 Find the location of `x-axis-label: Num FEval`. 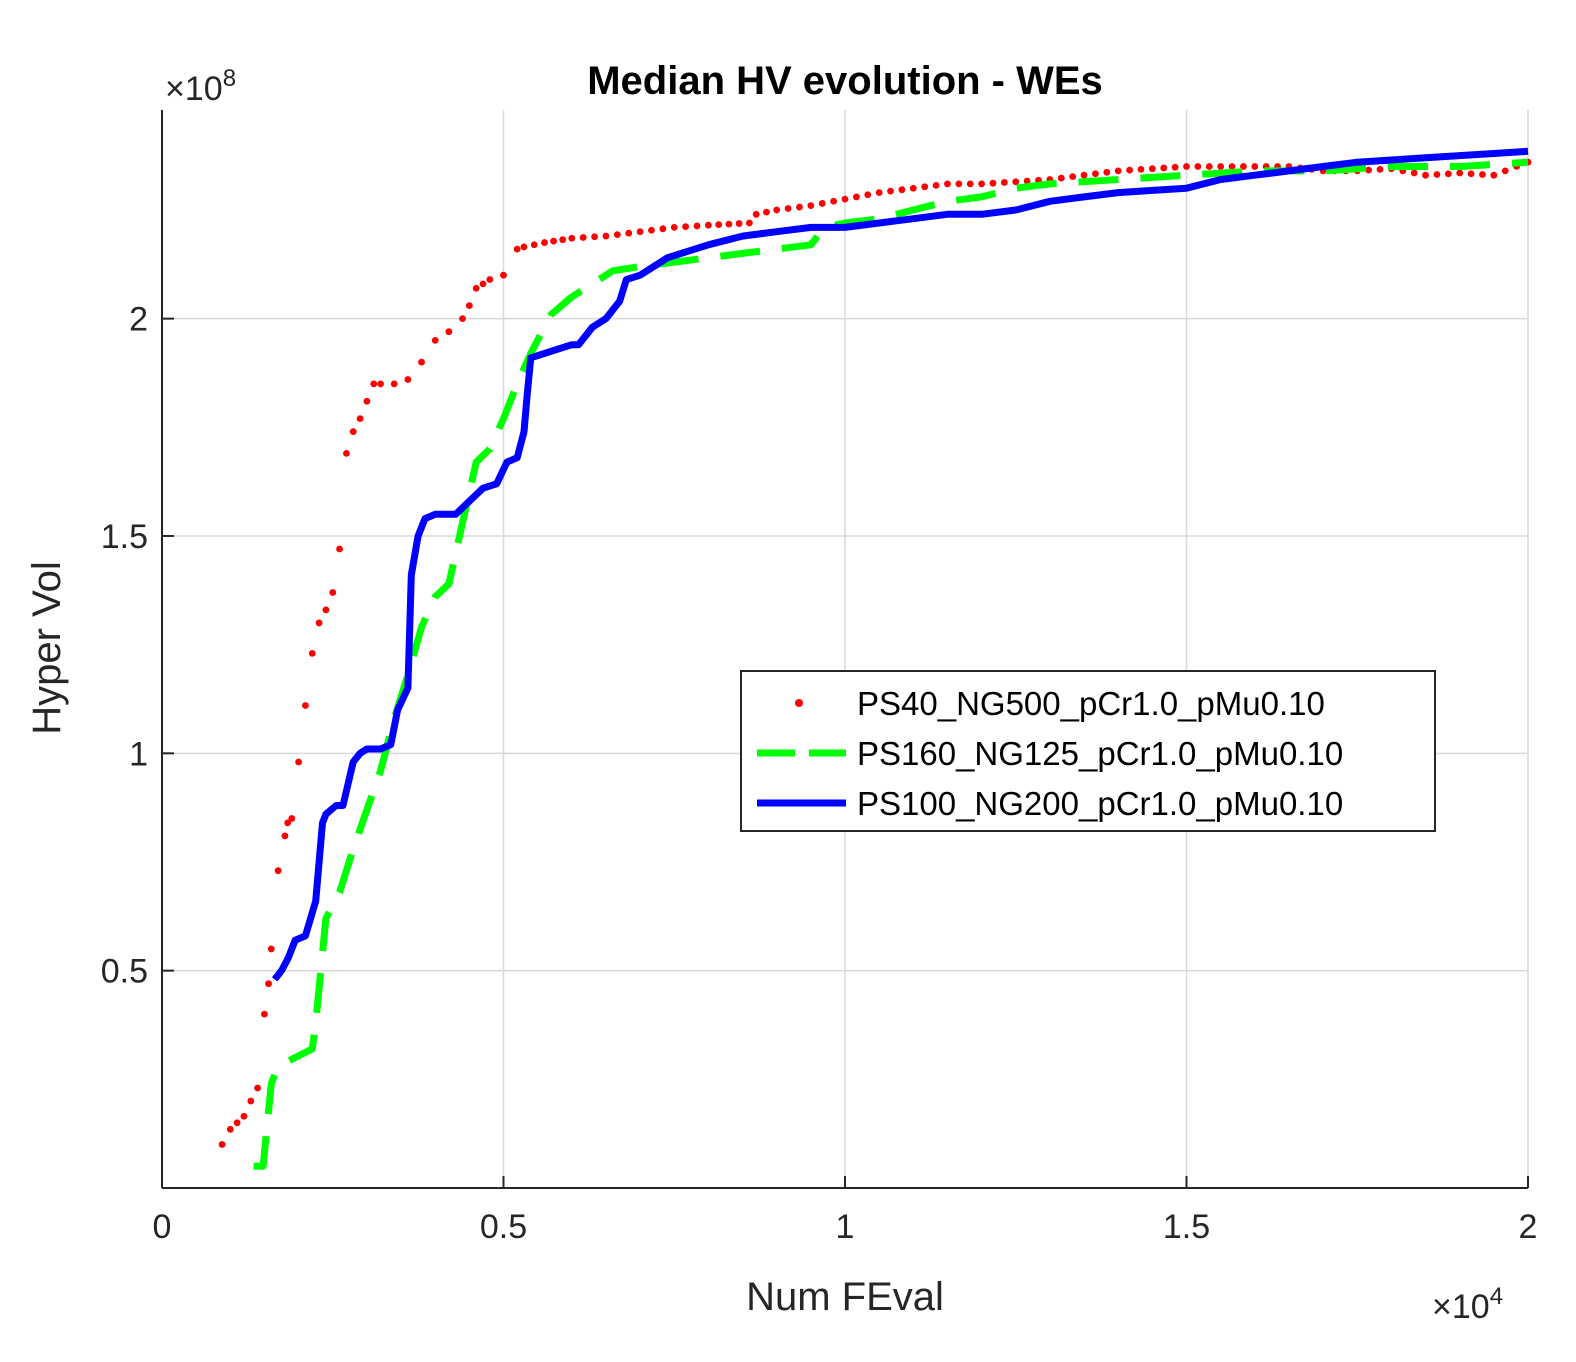

x-axis-label: Num FEval is located at coordinates (845, 1297).